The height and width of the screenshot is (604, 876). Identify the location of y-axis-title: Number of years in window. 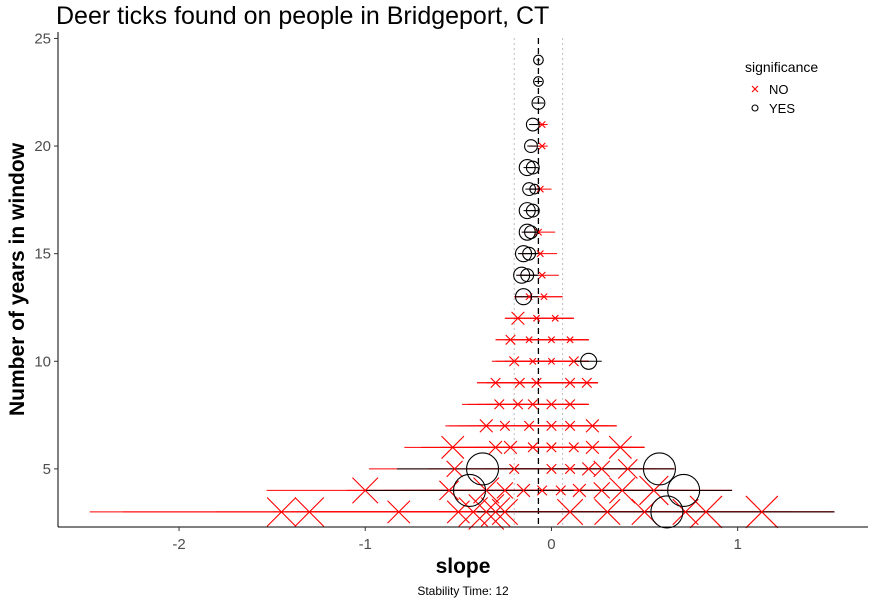
(17, 279).